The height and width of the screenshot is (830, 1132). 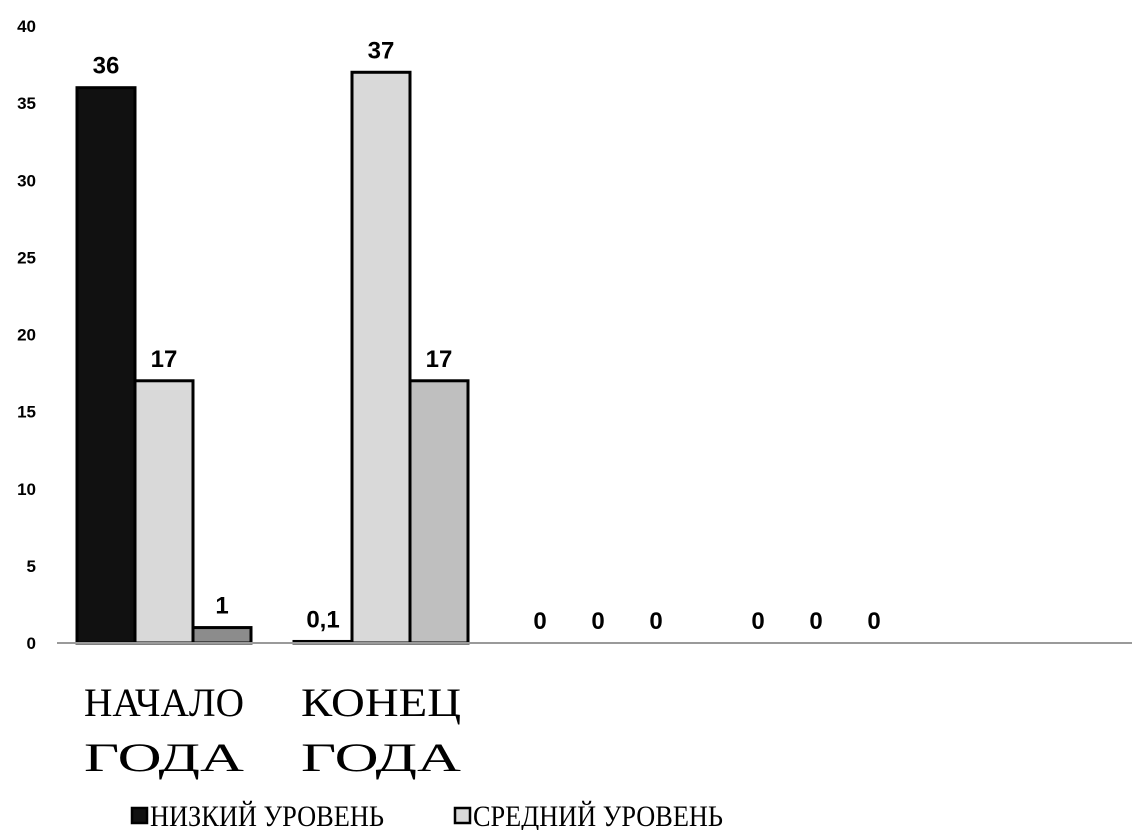 I want to click on legend-label: СРЕДНИЙ УРОВЕНЬ, so click(x=598, y=815).